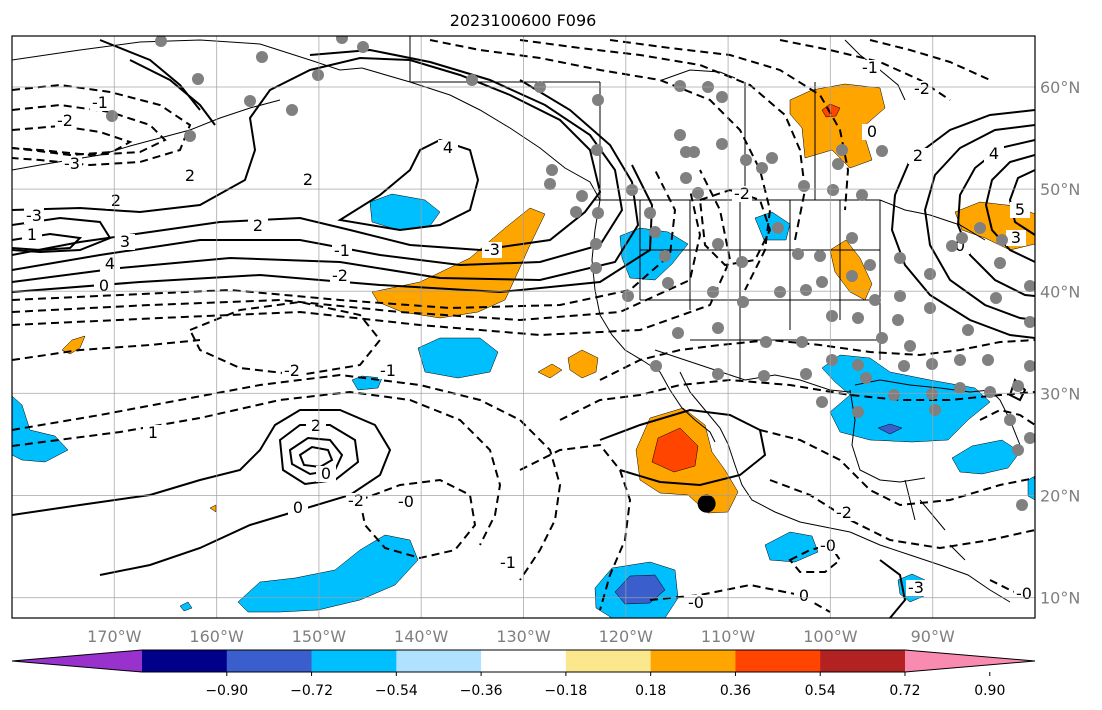 This screenshot has width=1102, height=710. Describe the element at coordinates (1060, 393) in the screenshot. I see `latitude-label: 30°N` at that location.